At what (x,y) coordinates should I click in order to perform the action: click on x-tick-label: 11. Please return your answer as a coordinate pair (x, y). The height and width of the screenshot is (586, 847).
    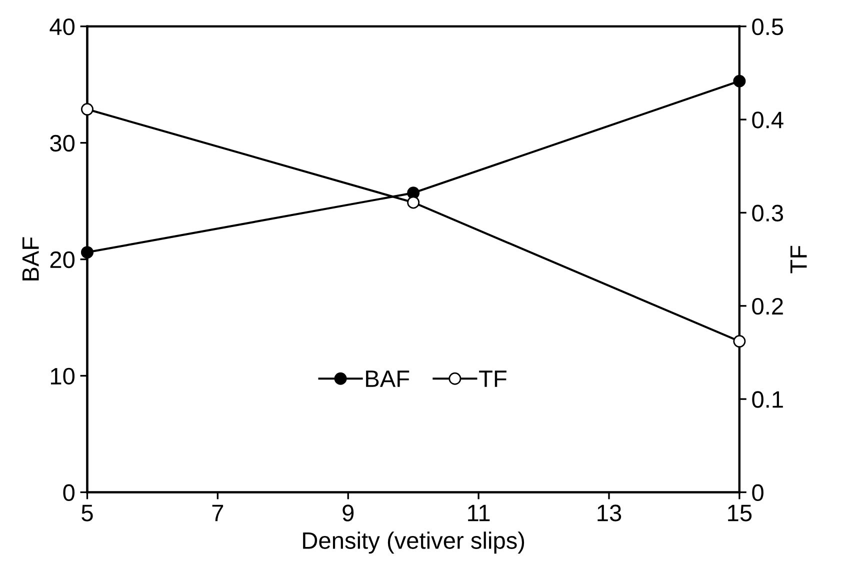
    Looking at the image, I should click on (479, 513).